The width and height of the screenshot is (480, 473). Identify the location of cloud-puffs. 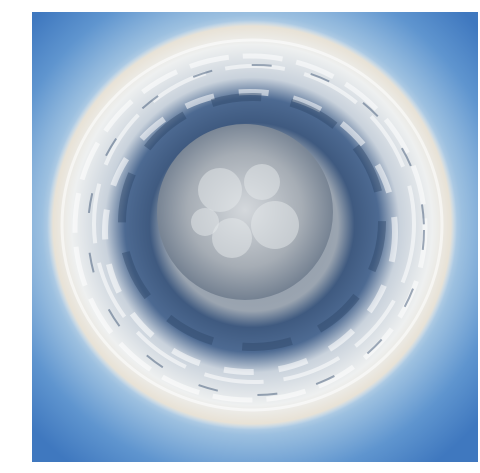
(245, 211).